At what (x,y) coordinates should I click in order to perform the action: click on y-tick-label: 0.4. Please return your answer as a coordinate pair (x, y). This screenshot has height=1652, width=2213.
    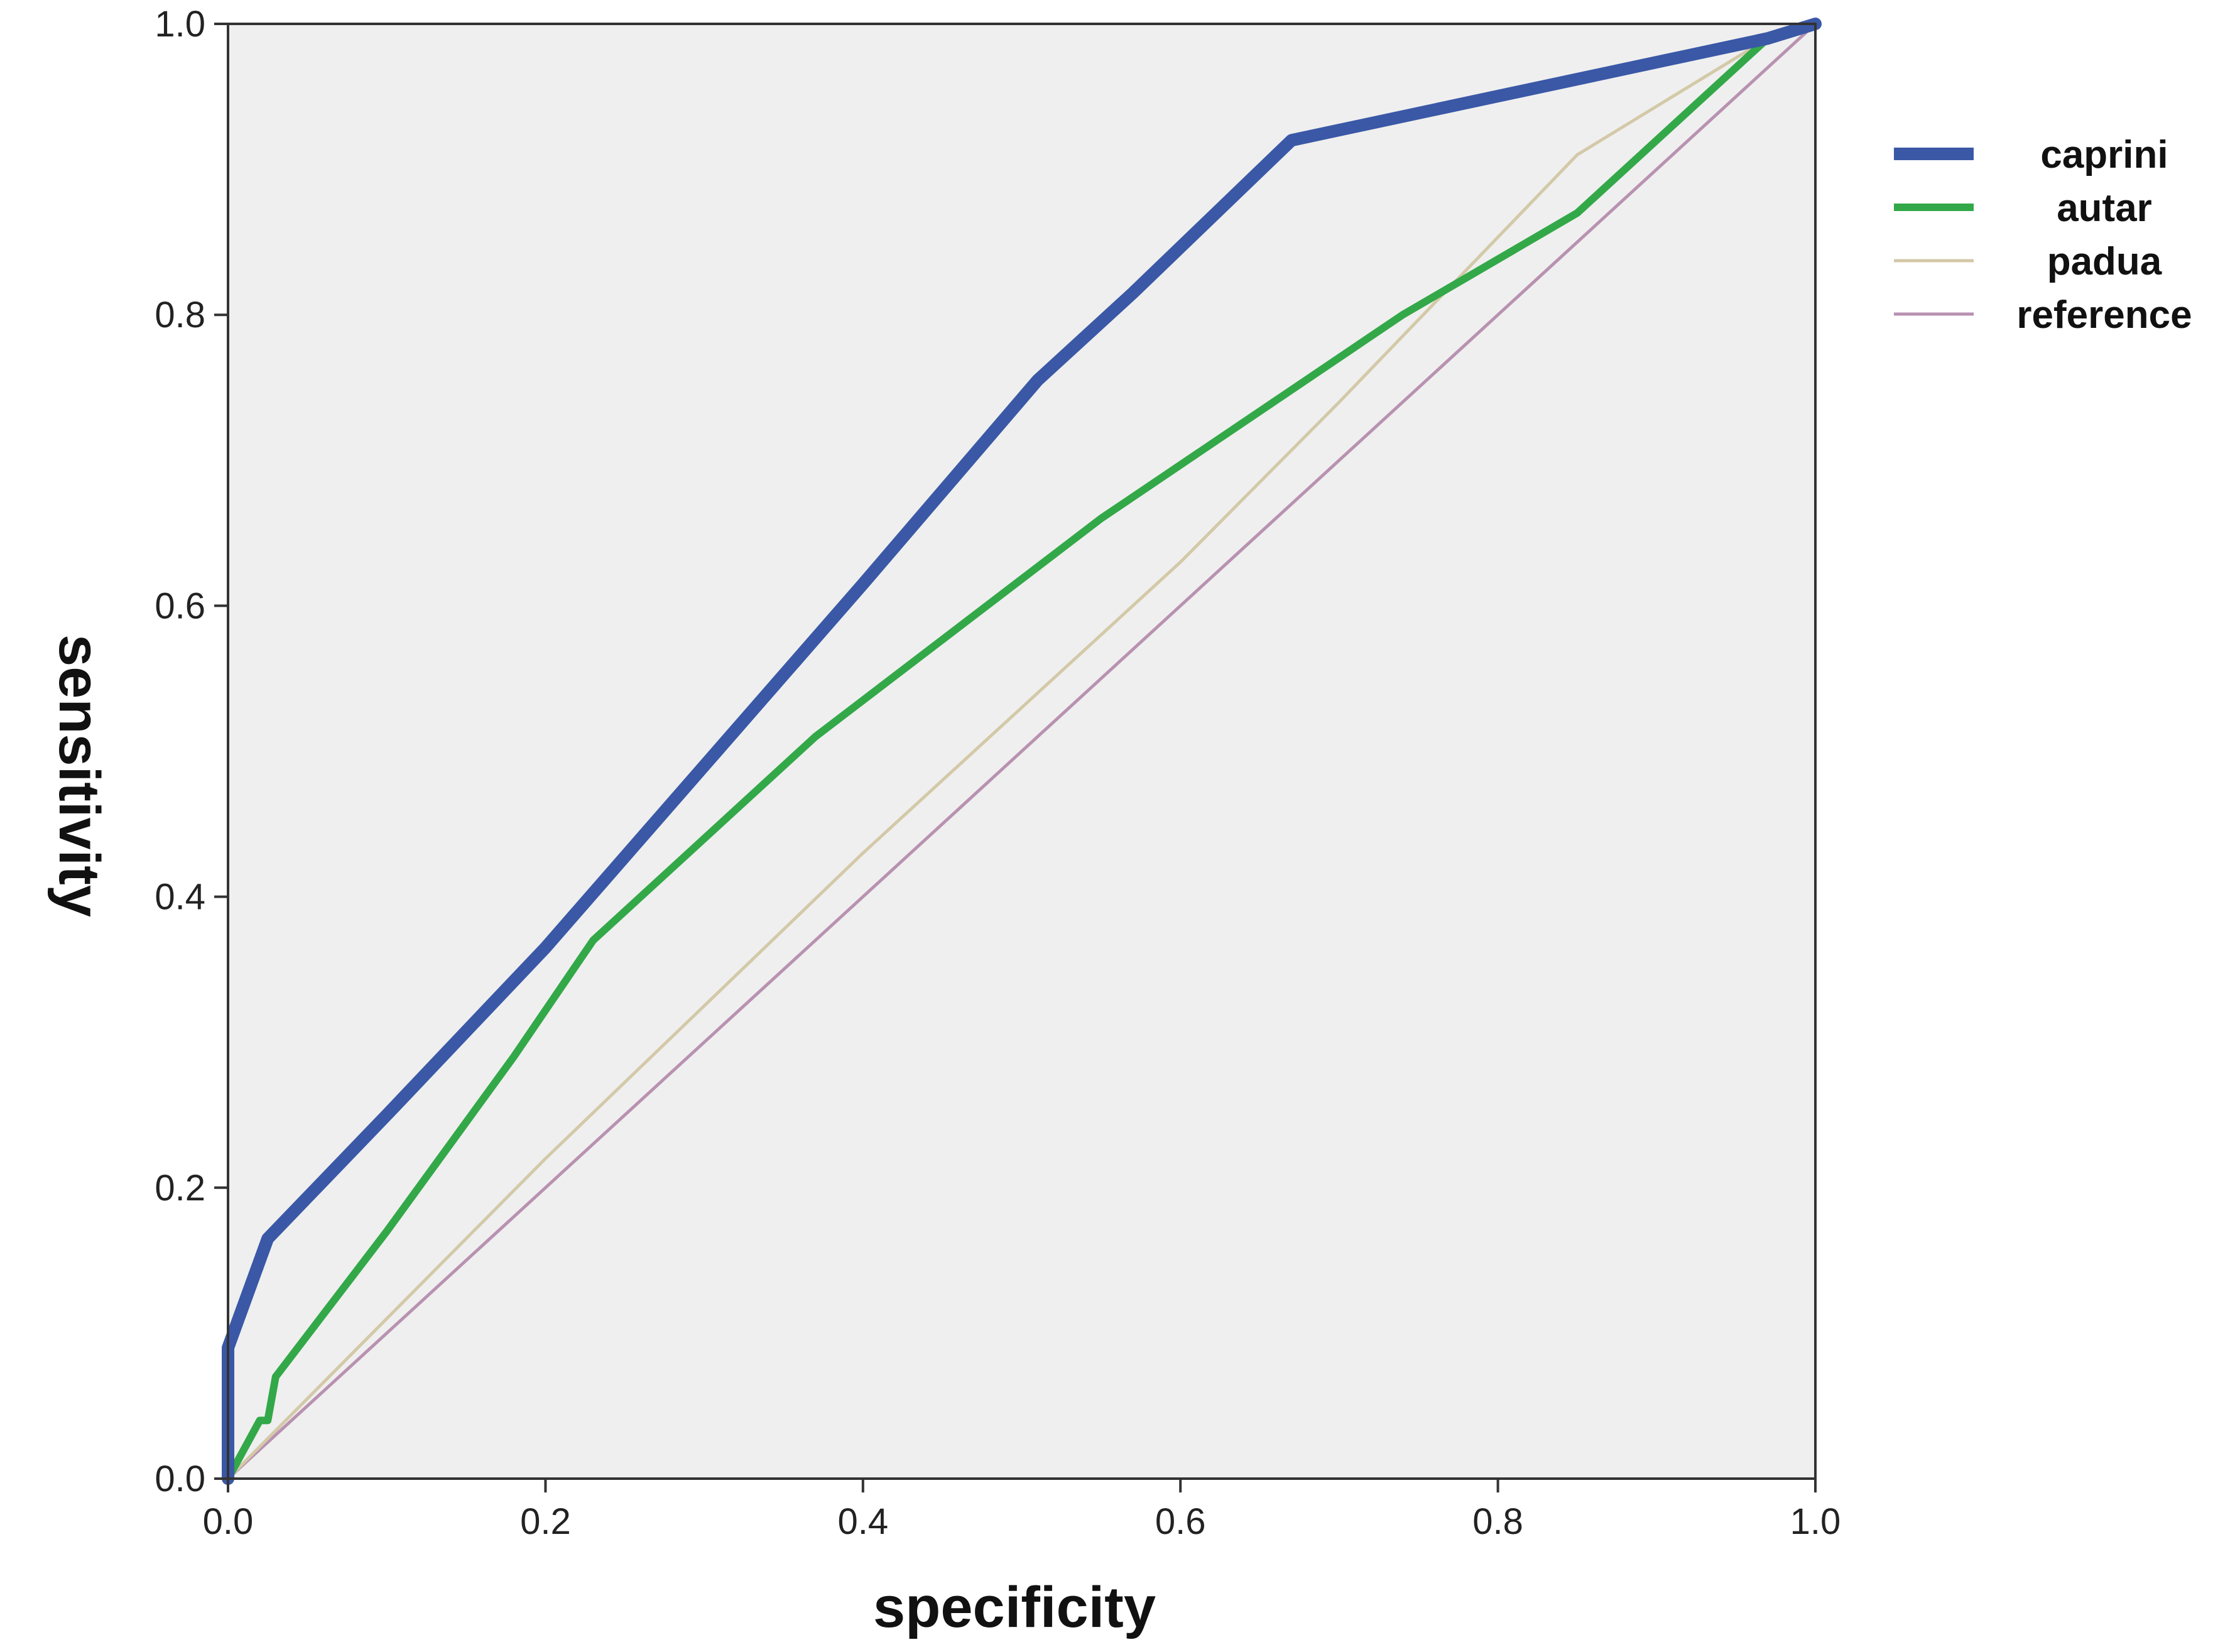
    Looking at the image, I should click on (180, 897).